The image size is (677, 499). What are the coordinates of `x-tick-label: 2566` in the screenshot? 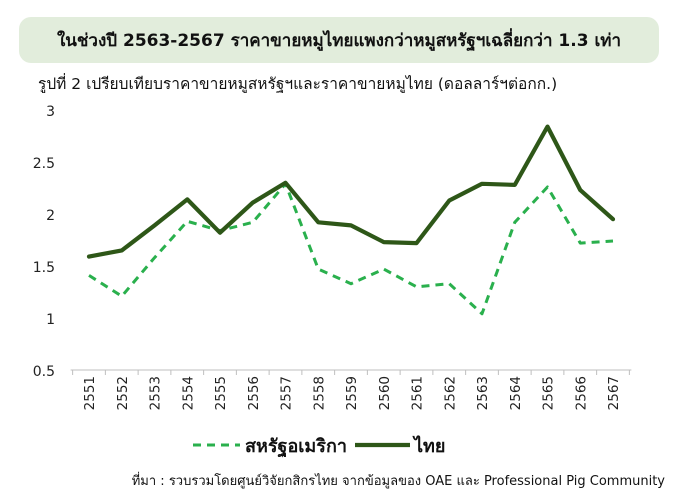 It's located at (581, 393).